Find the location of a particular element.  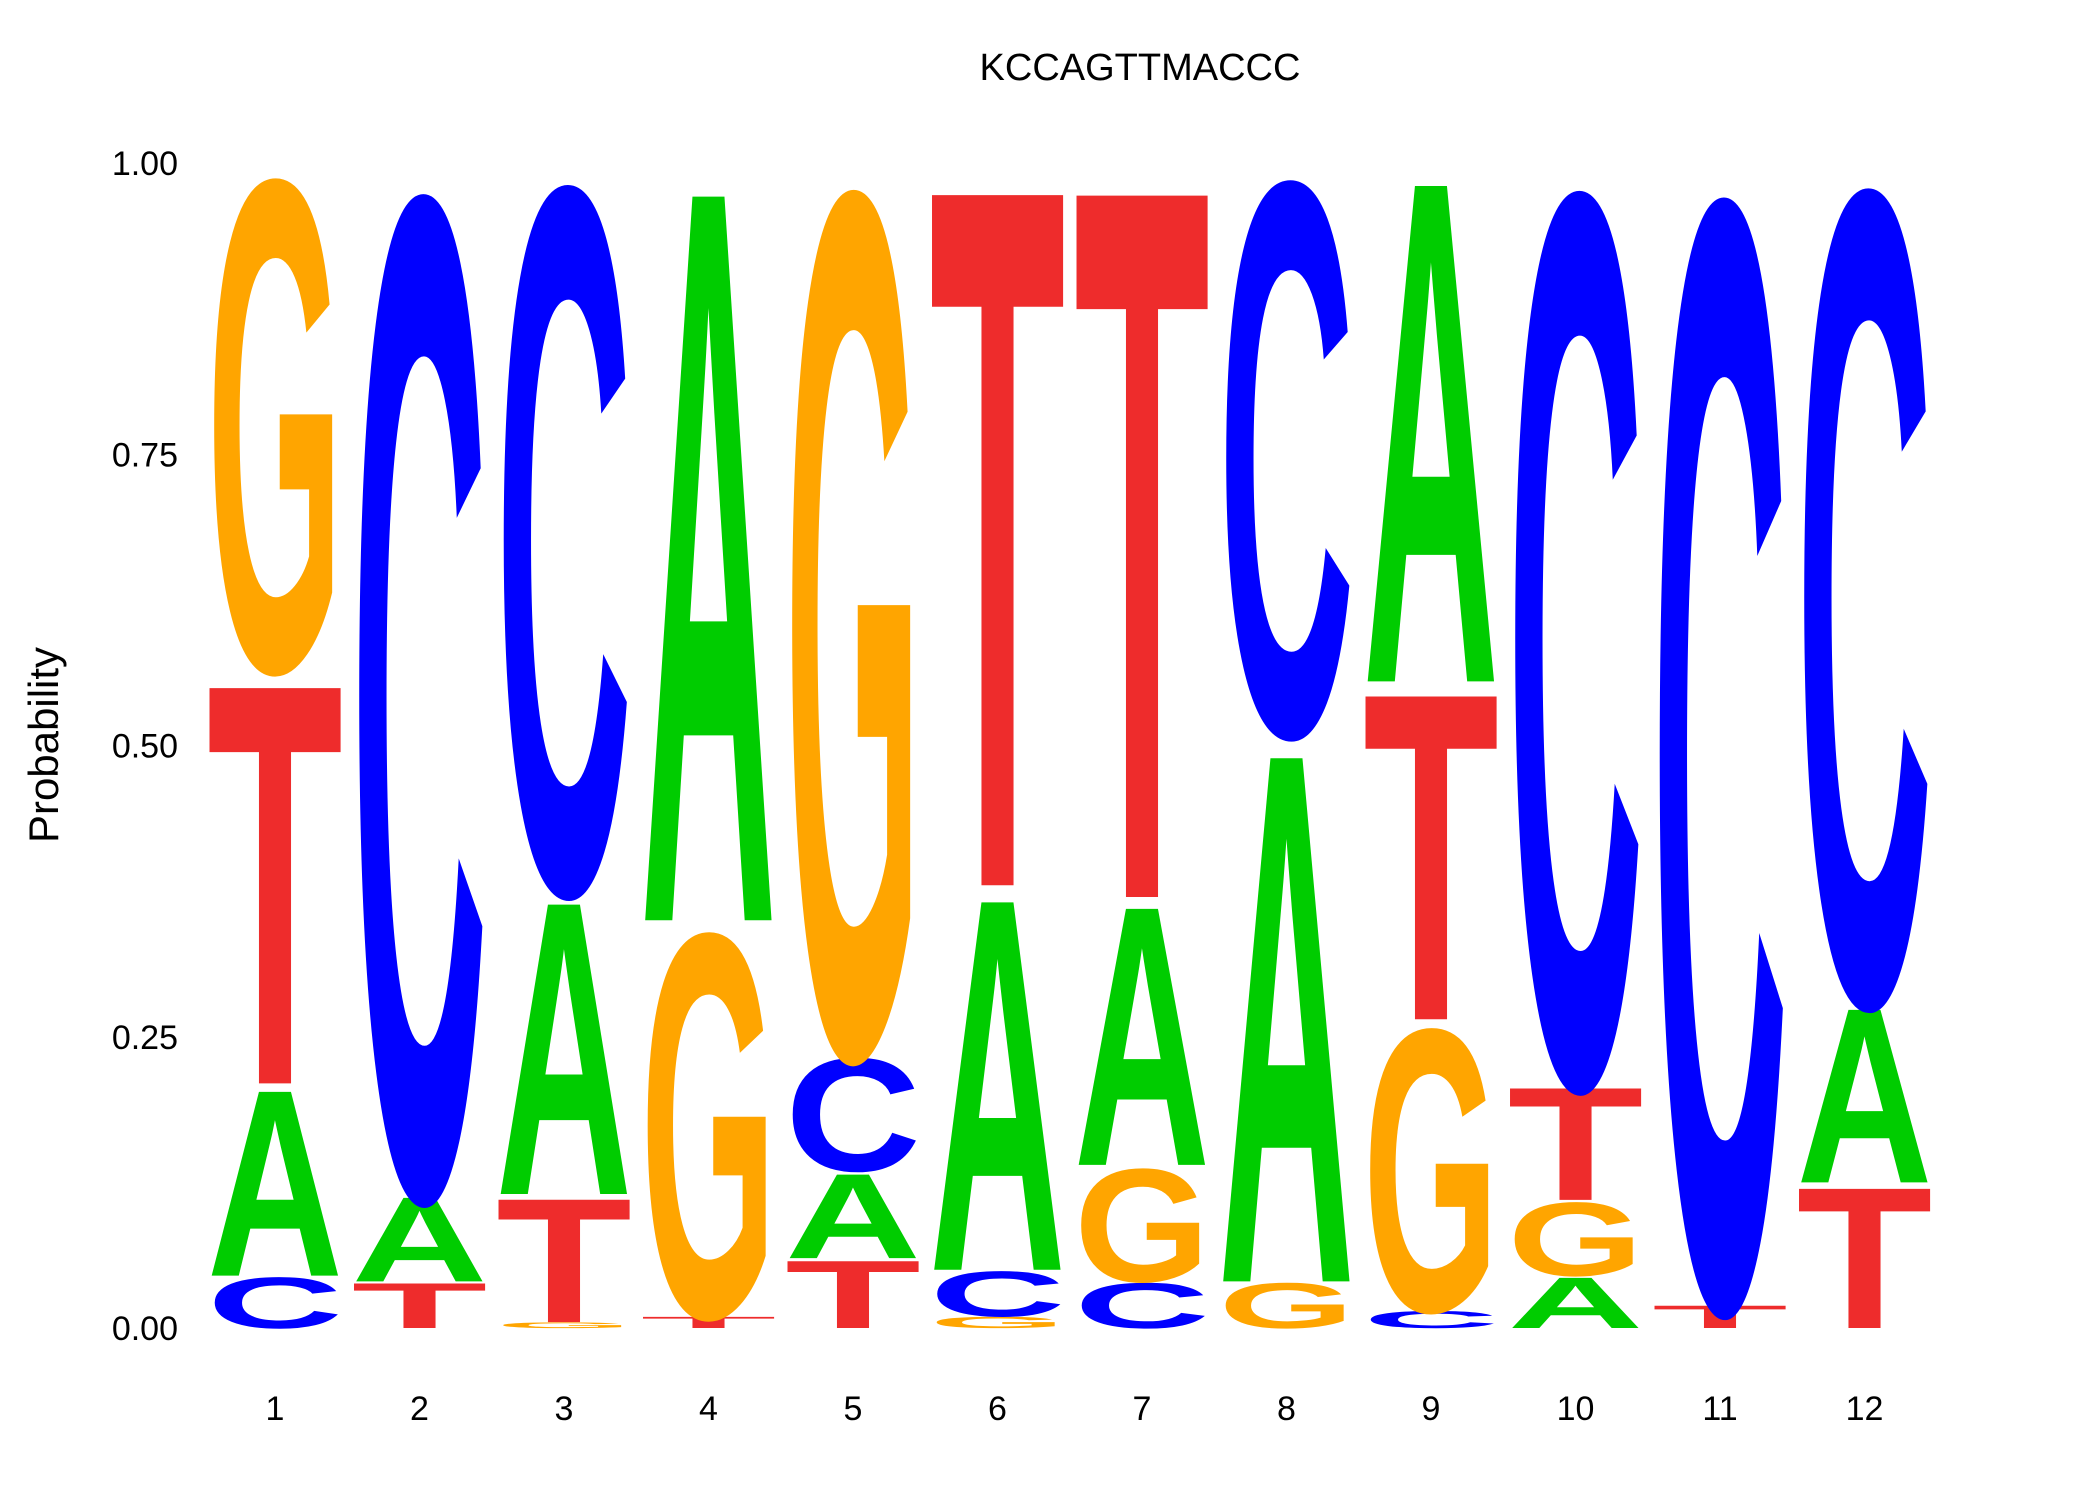

x-tick-label: 6 is located at coordinates (997, 1409).